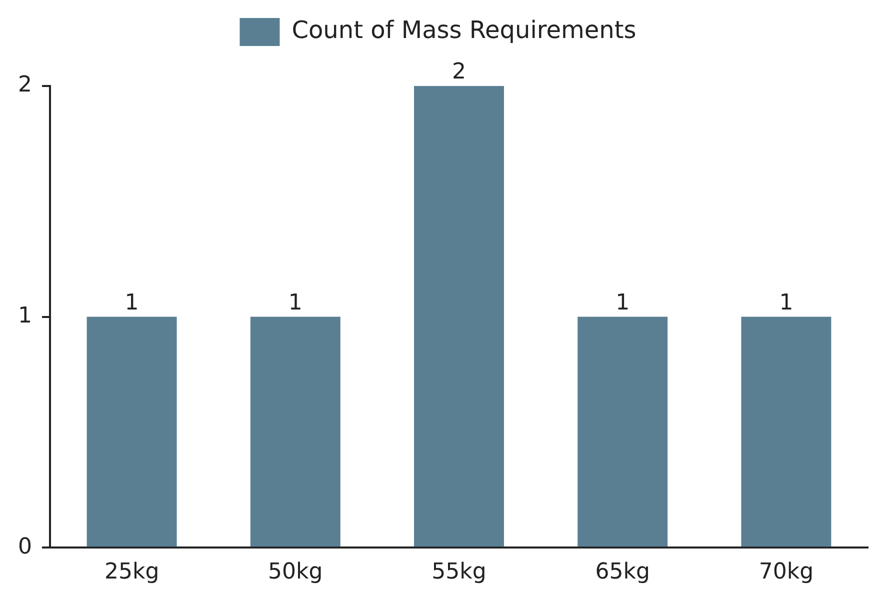  What do you see at coordinates (25, 316) in the screenshot?
I see `y-tick-label: 1` at bounding box center [25, 316].